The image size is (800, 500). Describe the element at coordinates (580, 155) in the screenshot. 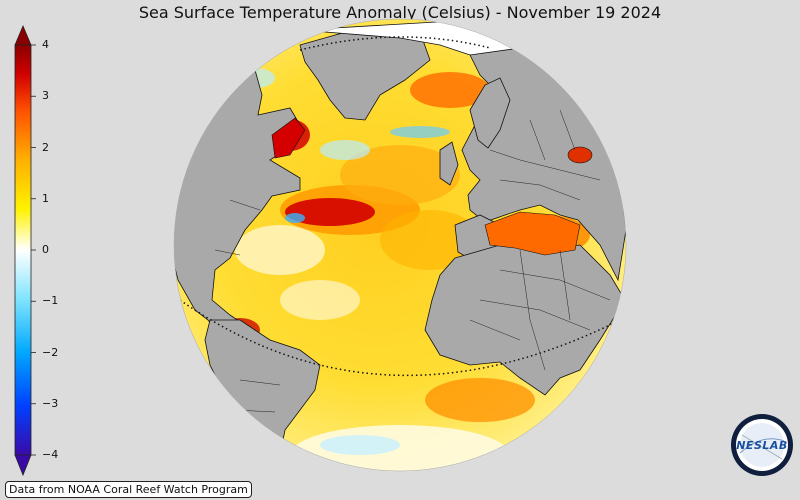

I see `sea-black` at that location.